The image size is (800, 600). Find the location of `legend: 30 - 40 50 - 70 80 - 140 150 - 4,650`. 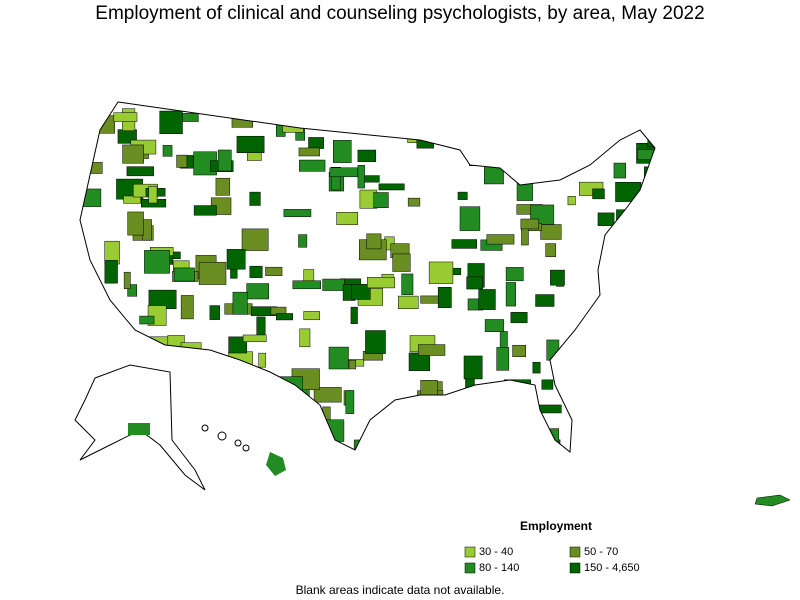

legend: 30 - 40 50 - 70 80 - 140 150 - 4,650 is located at coordinates (552, 560).